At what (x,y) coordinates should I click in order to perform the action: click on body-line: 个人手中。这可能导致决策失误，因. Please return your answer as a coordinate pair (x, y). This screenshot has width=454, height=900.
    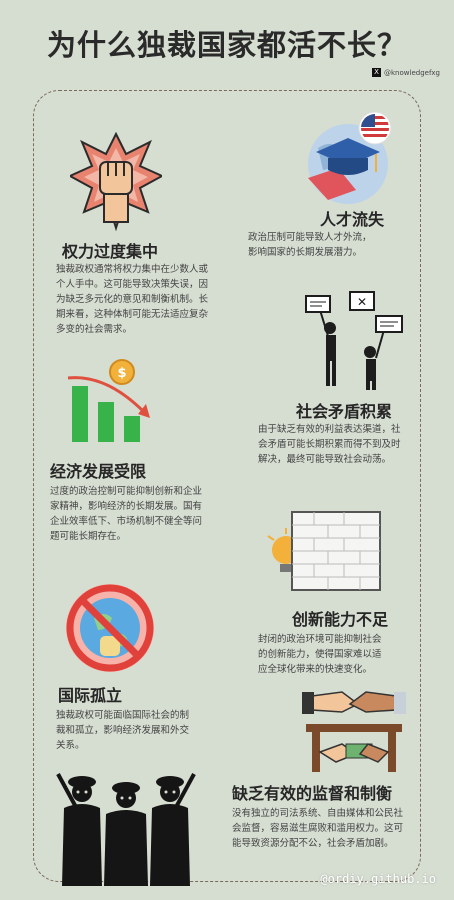
    Looking at the image, I should click on (132, 284).